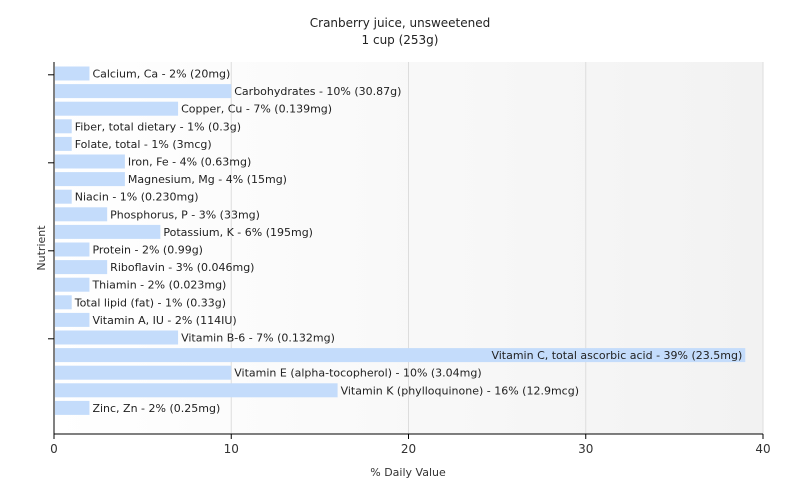 The height and width of the screenshot is (500, 800). I want to click on bar-label: Magnesium, Mg - 4% (15mg), so click(207, 179).